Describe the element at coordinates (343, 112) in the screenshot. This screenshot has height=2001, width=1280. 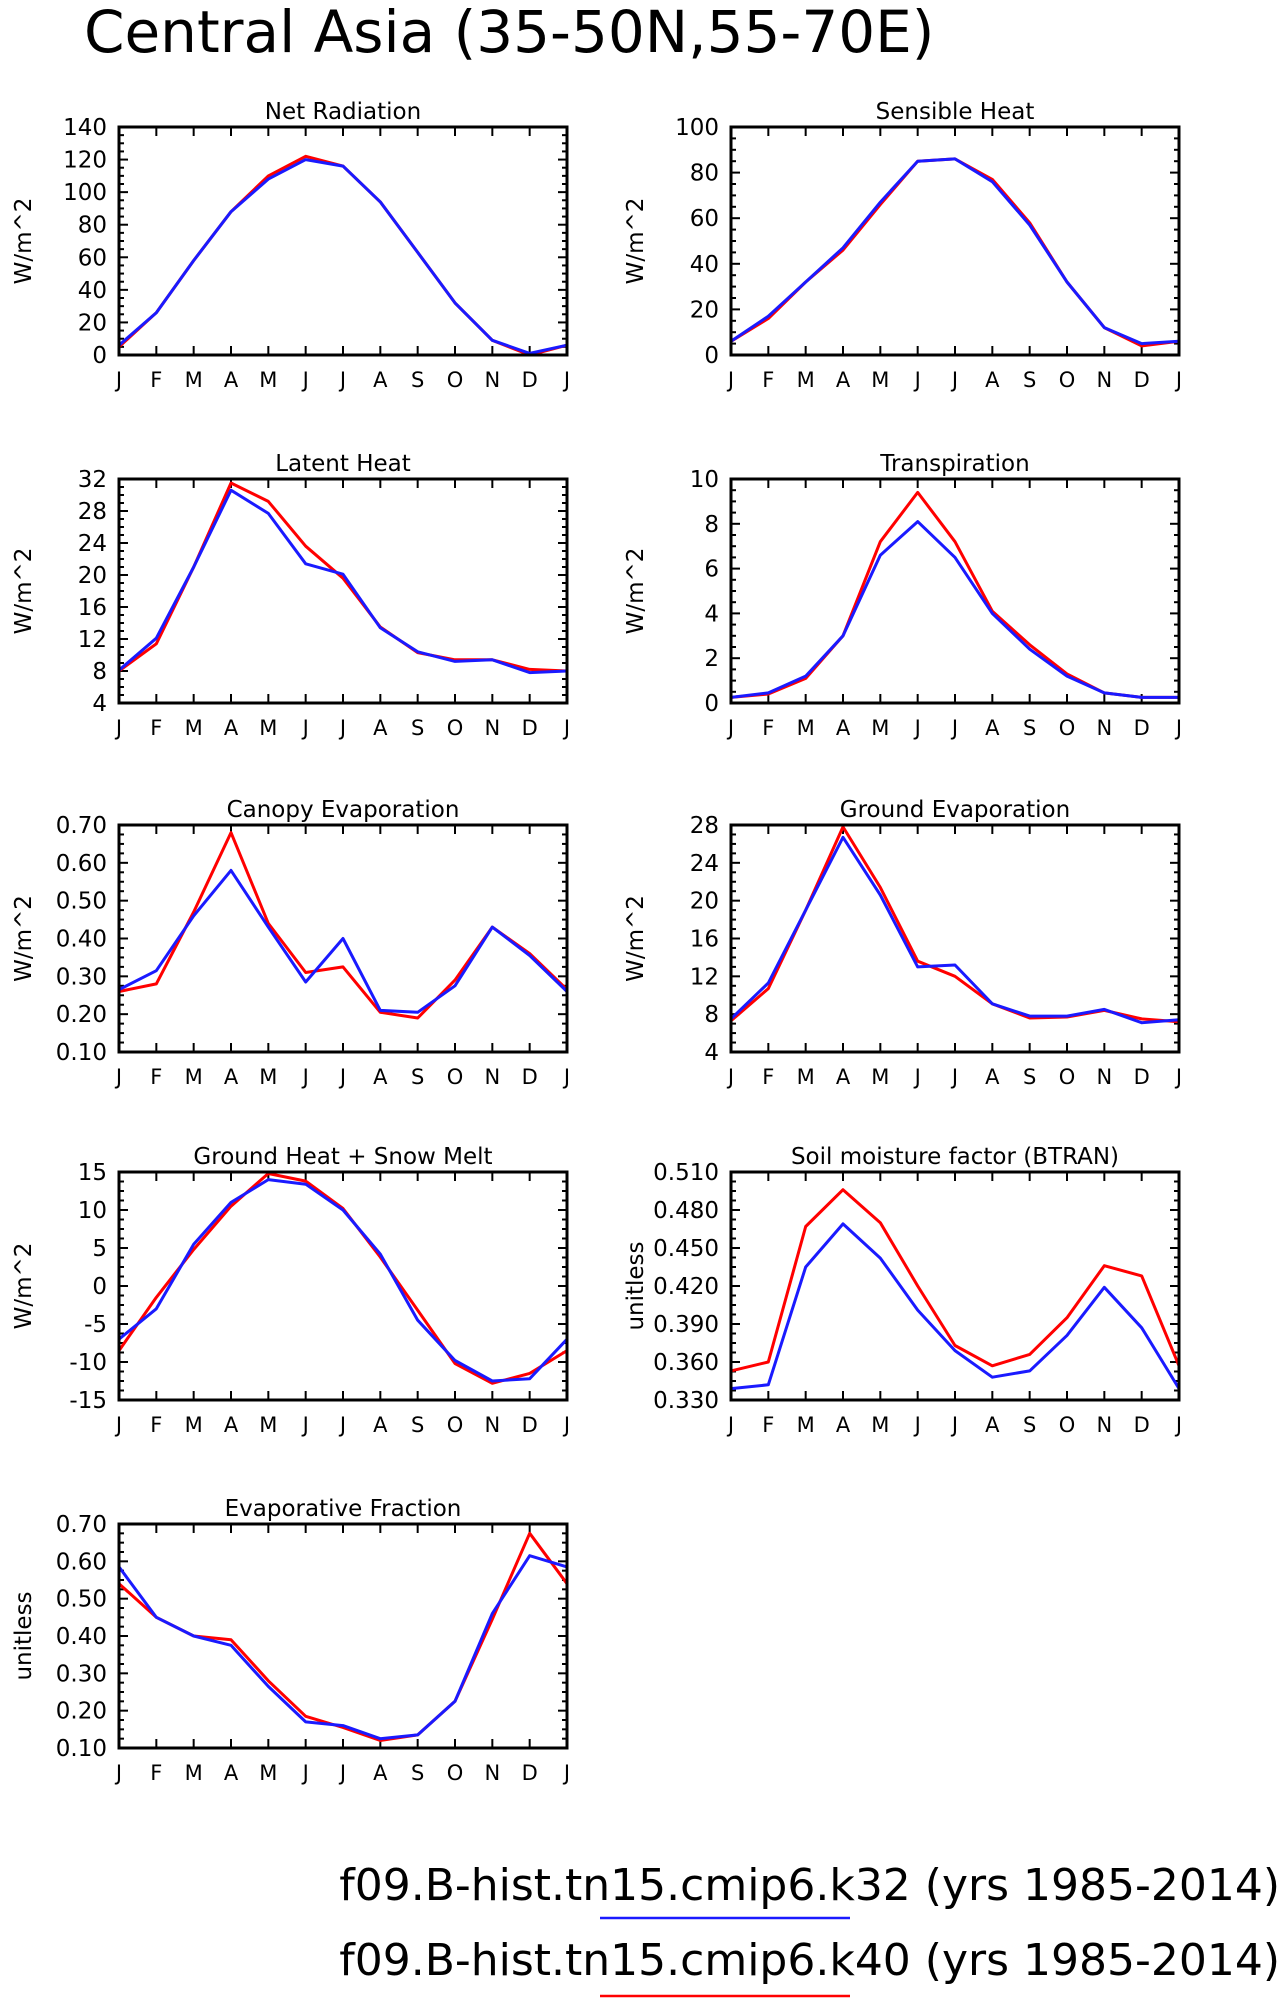
I see `chart-title: Net Radiation` at that location.